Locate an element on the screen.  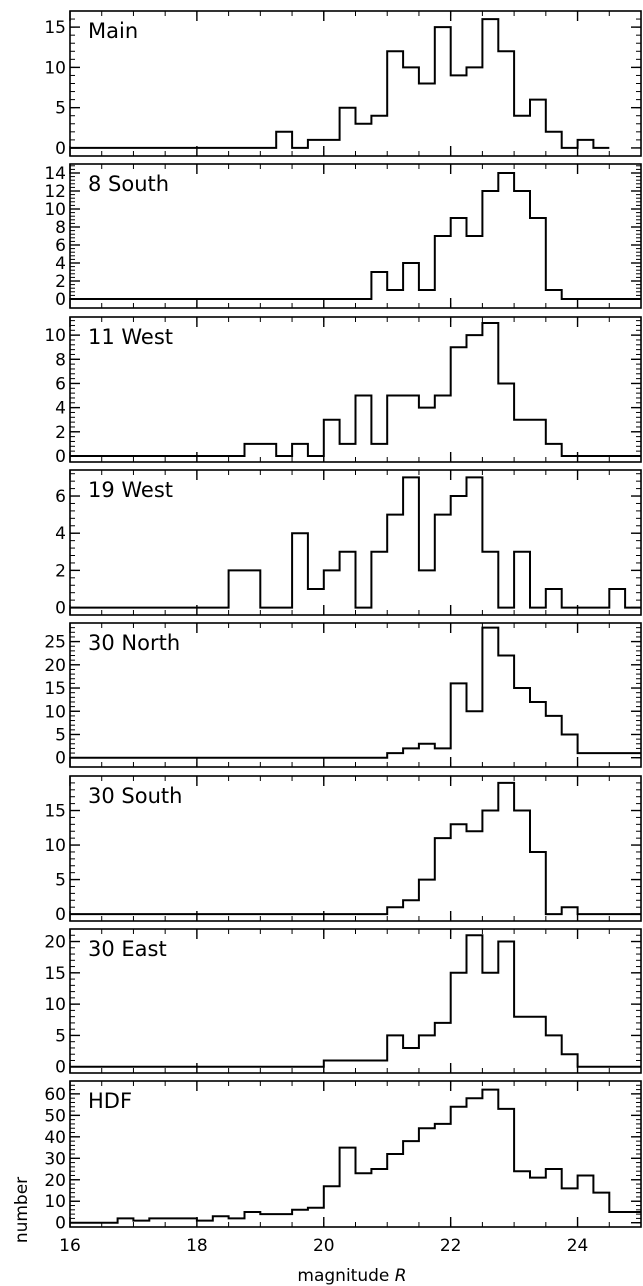
x-axis-title: magnitude R is located at coordinates (351, 1276).